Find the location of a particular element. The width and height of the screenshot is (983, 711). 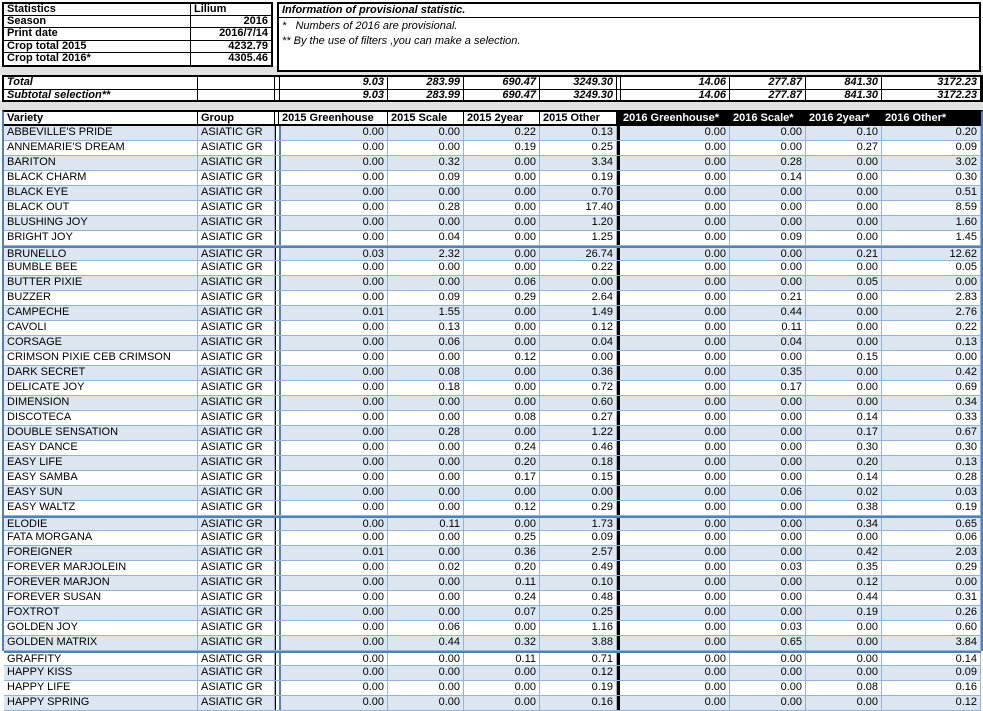

value-cell-2015-other: 0.15 is located at coordinates (578, 478).